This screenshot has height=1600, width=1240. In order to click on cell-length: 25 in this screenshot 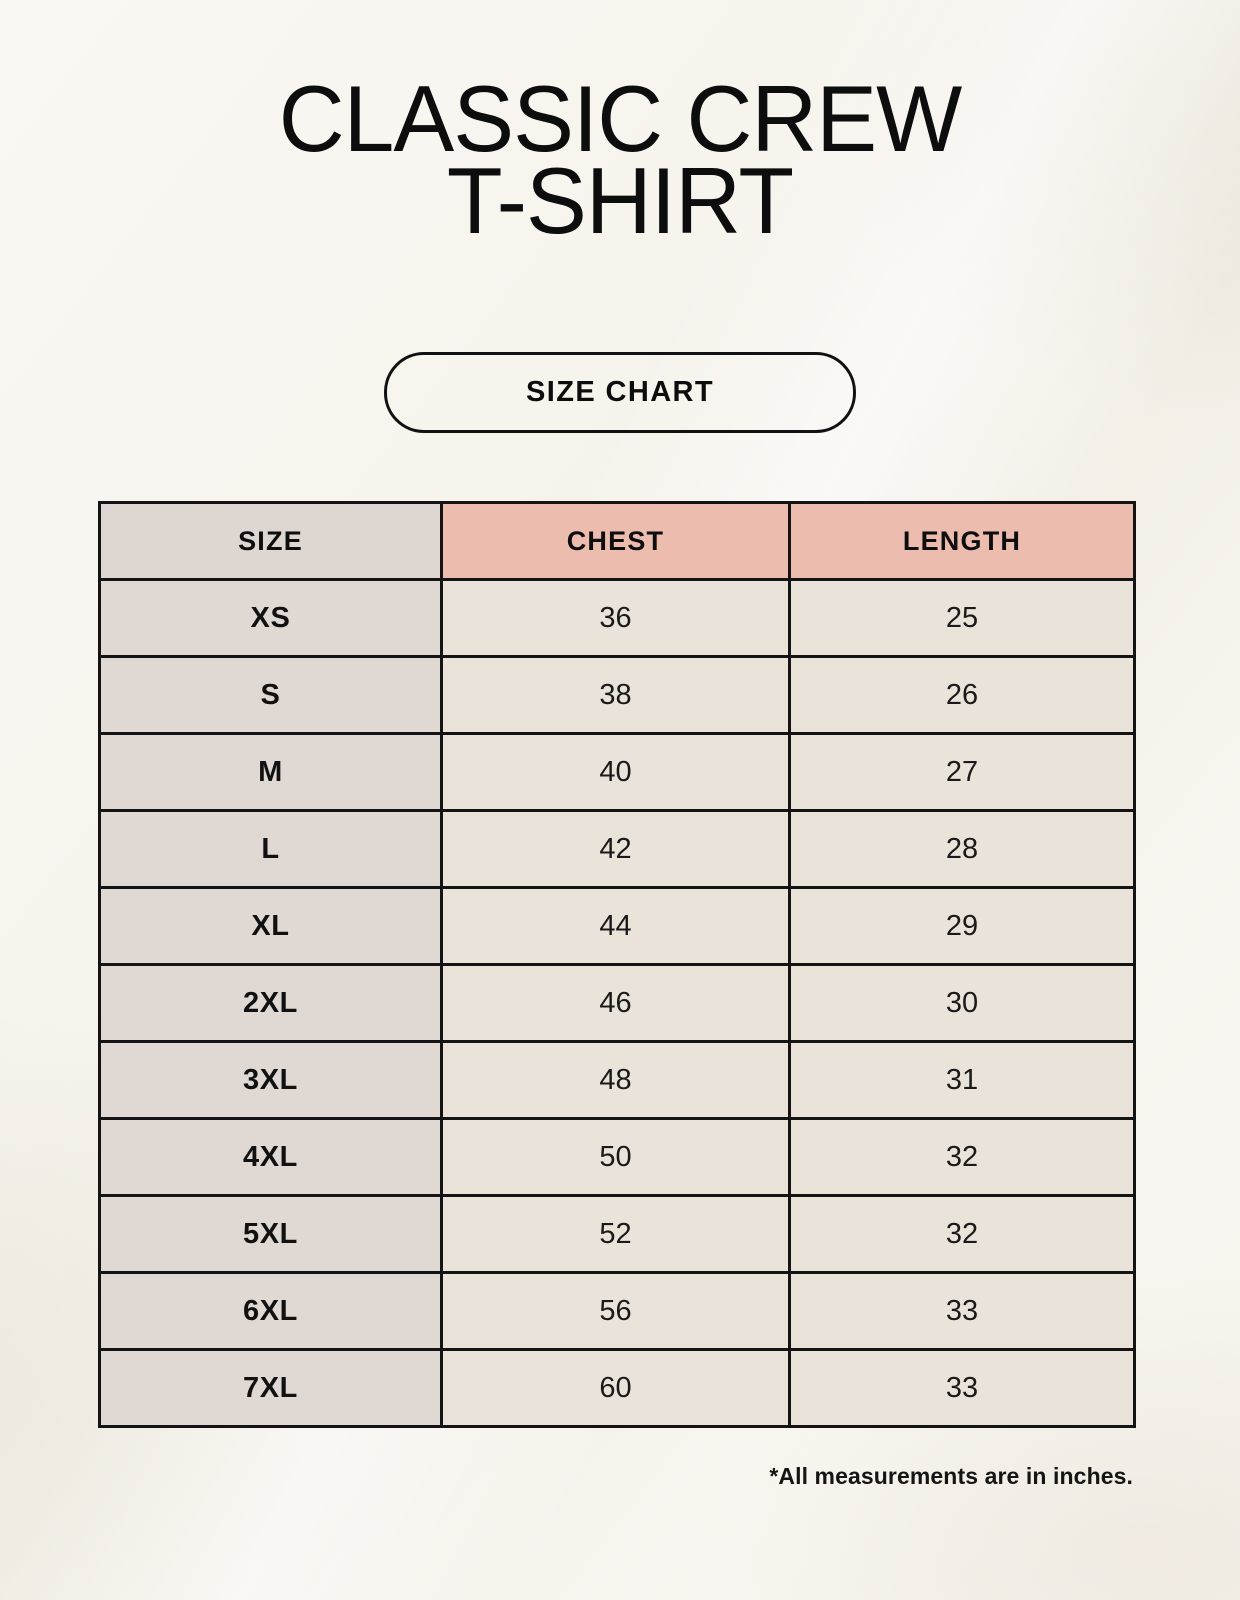, I will do `click(962, 618)`.